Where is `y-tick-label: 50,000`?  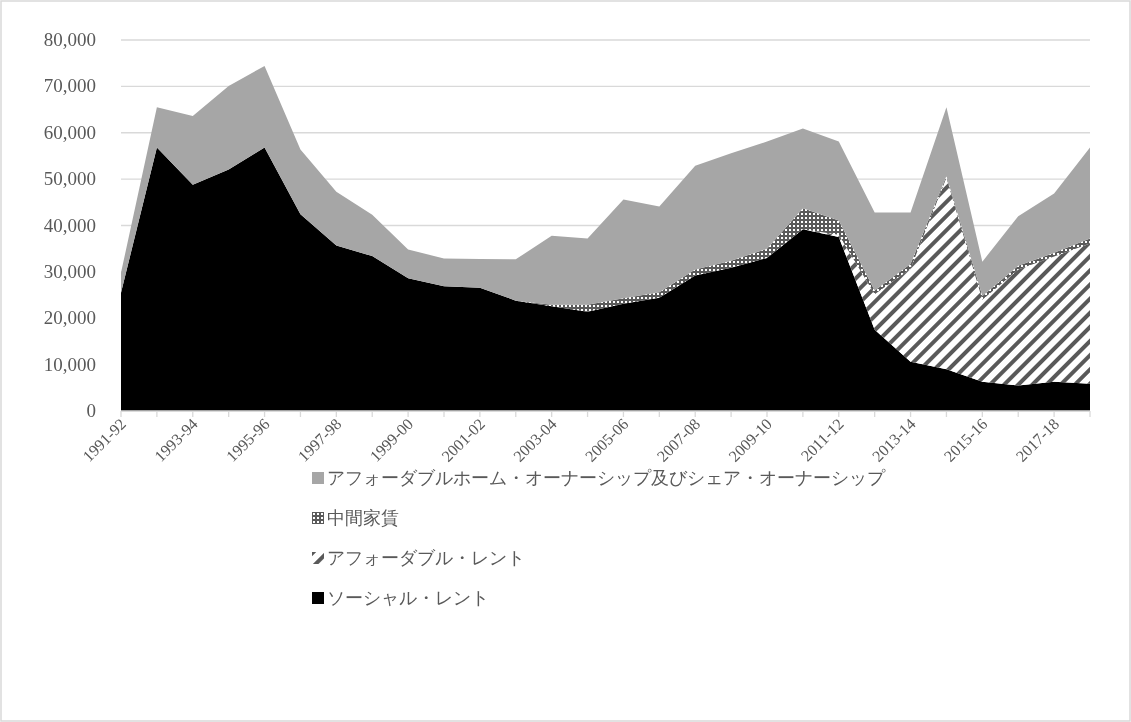
y-tick-label: 50,000 is located at coordinates (69, 179).